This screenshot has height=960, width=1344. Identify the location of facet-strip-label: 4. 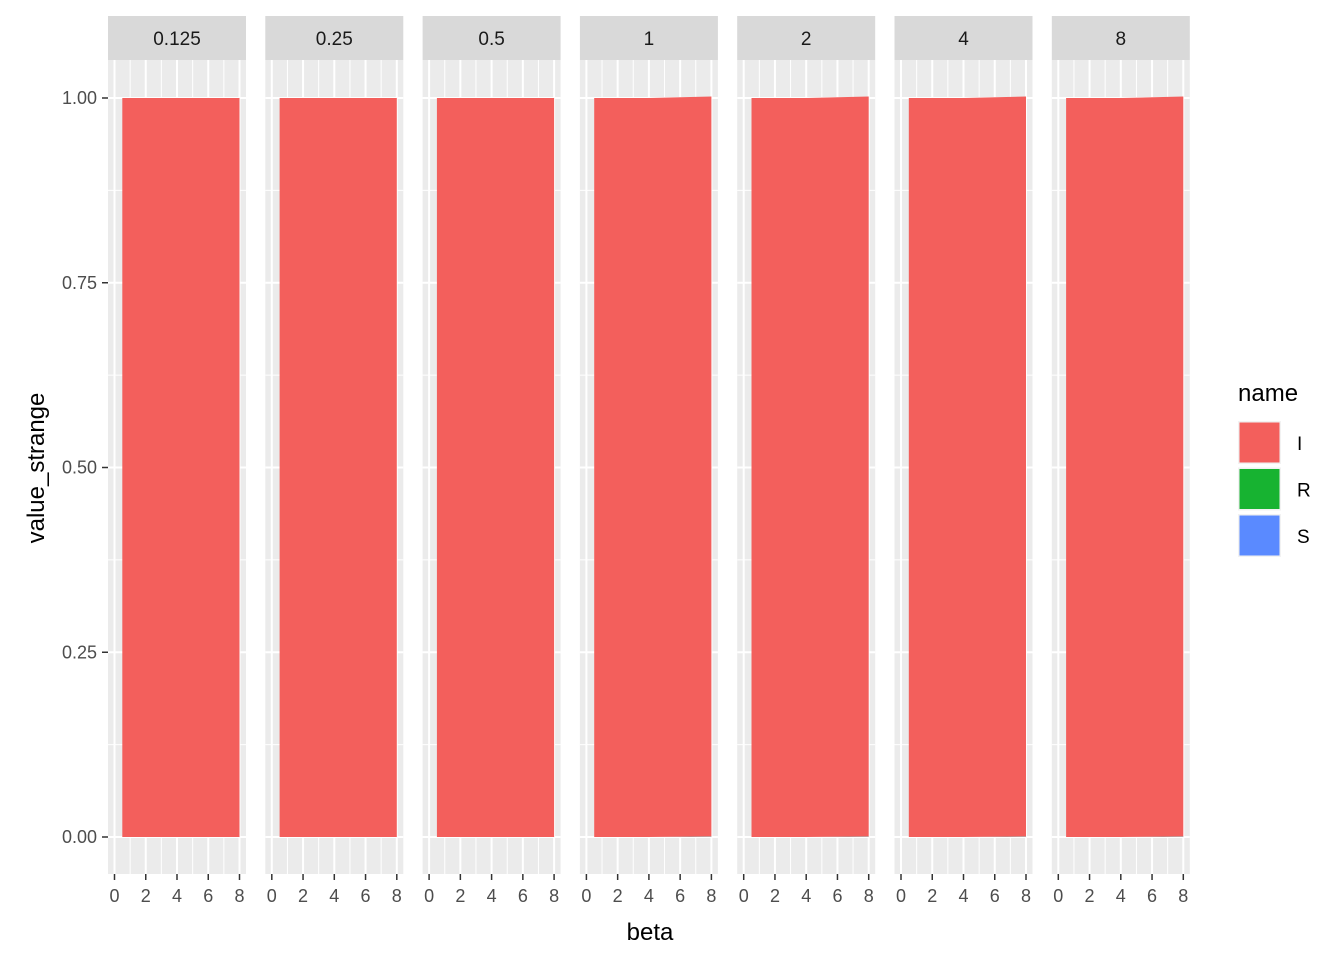
(963, 39).